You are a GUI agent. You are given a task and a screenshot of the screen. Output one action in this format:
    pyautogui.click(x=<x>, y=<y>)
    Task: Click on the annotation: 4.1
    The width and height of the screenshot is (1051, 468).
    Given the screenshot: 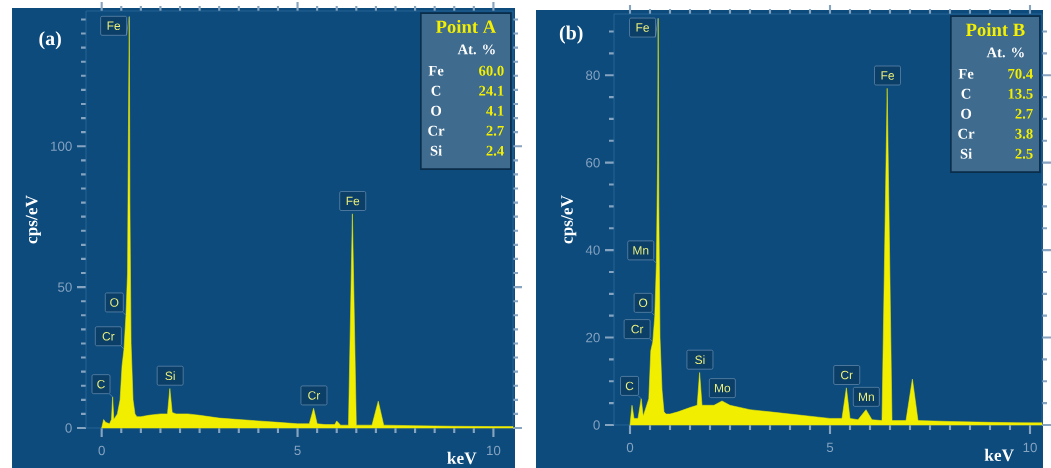 What is the action you would take?
    pyautogui.click(x=495, y=110)
    